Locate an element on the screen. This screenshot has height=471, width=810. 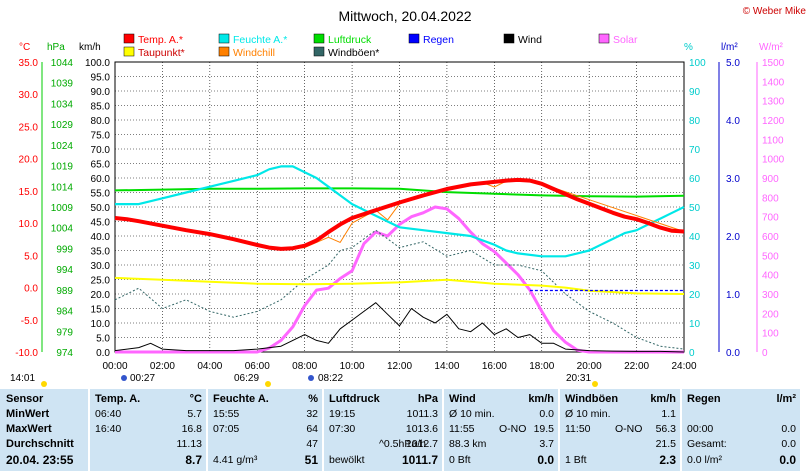
temp-tick-label: 5.0 is located at coordinates (31, 256).